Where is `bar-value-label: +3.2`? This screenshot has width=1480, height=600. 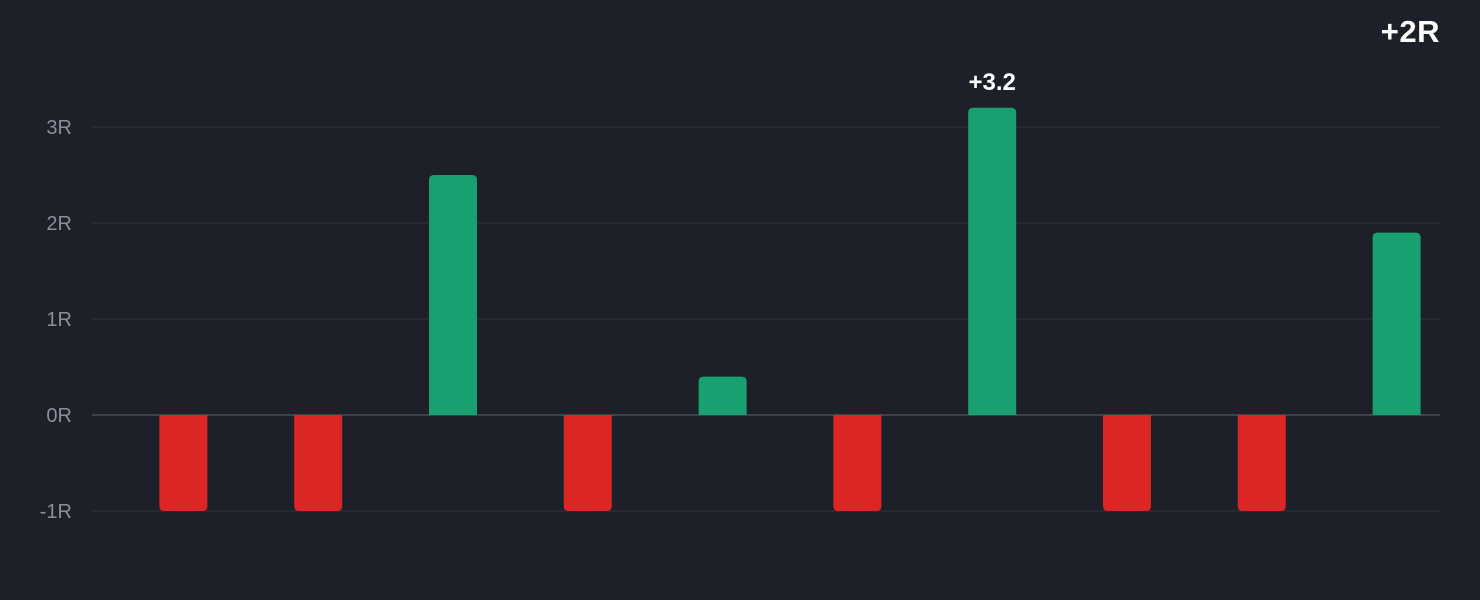 bar-value-label: +3.2 is located at coordinates (992, 82).